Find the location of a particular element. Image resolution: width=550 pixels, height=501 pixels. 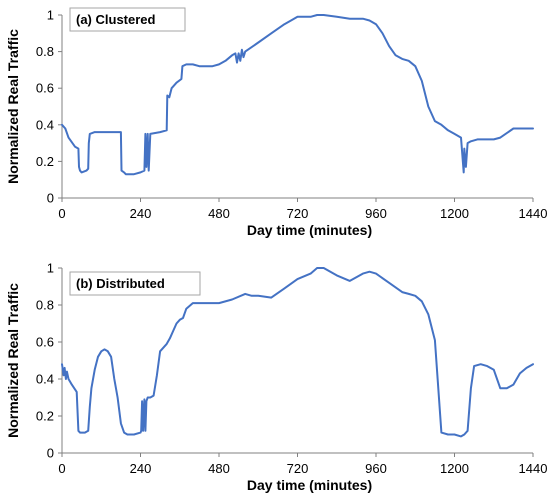

panel-a-y-tick-label: 0.6 is located at coordinates (45, 88).